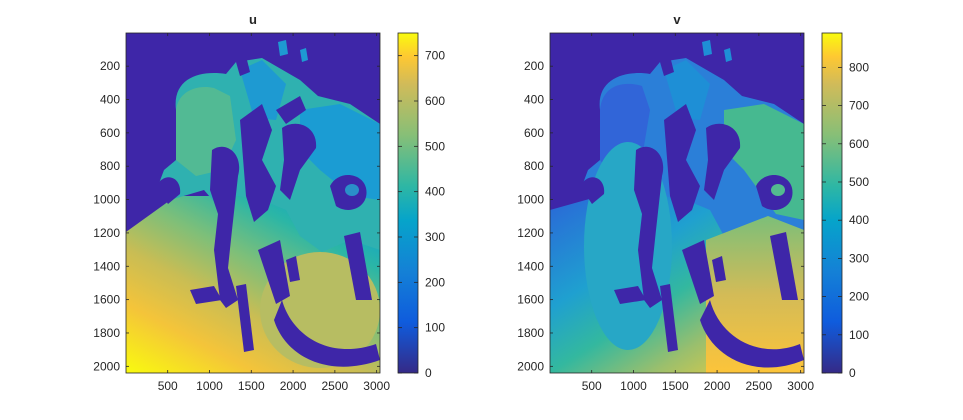 The image size is (963, 420). I want to click on title-v: v, so click(677, 19).